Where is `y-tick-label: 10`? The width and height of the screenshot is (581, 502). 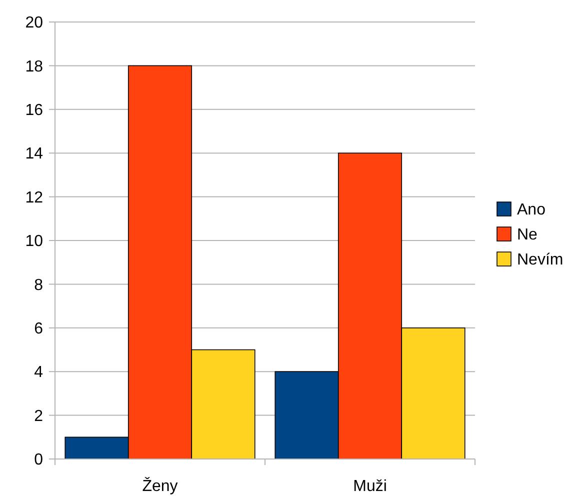 y-tick-label: 10 is located at coordinates (34, 241).